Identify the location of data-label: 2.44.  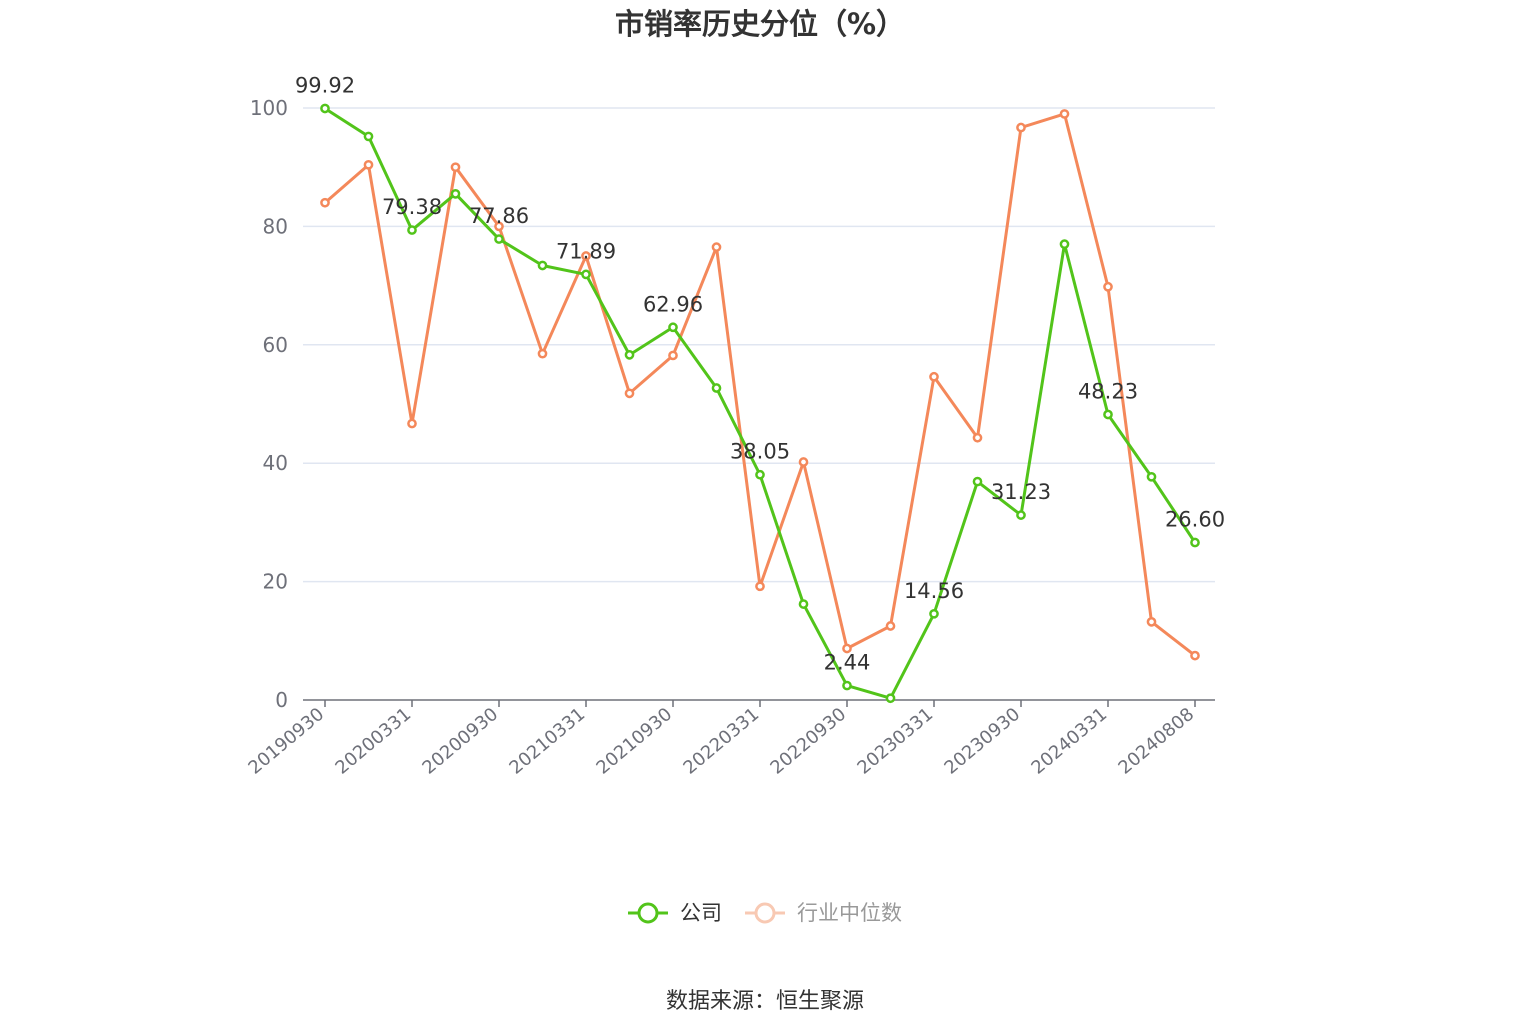
(847, 663).